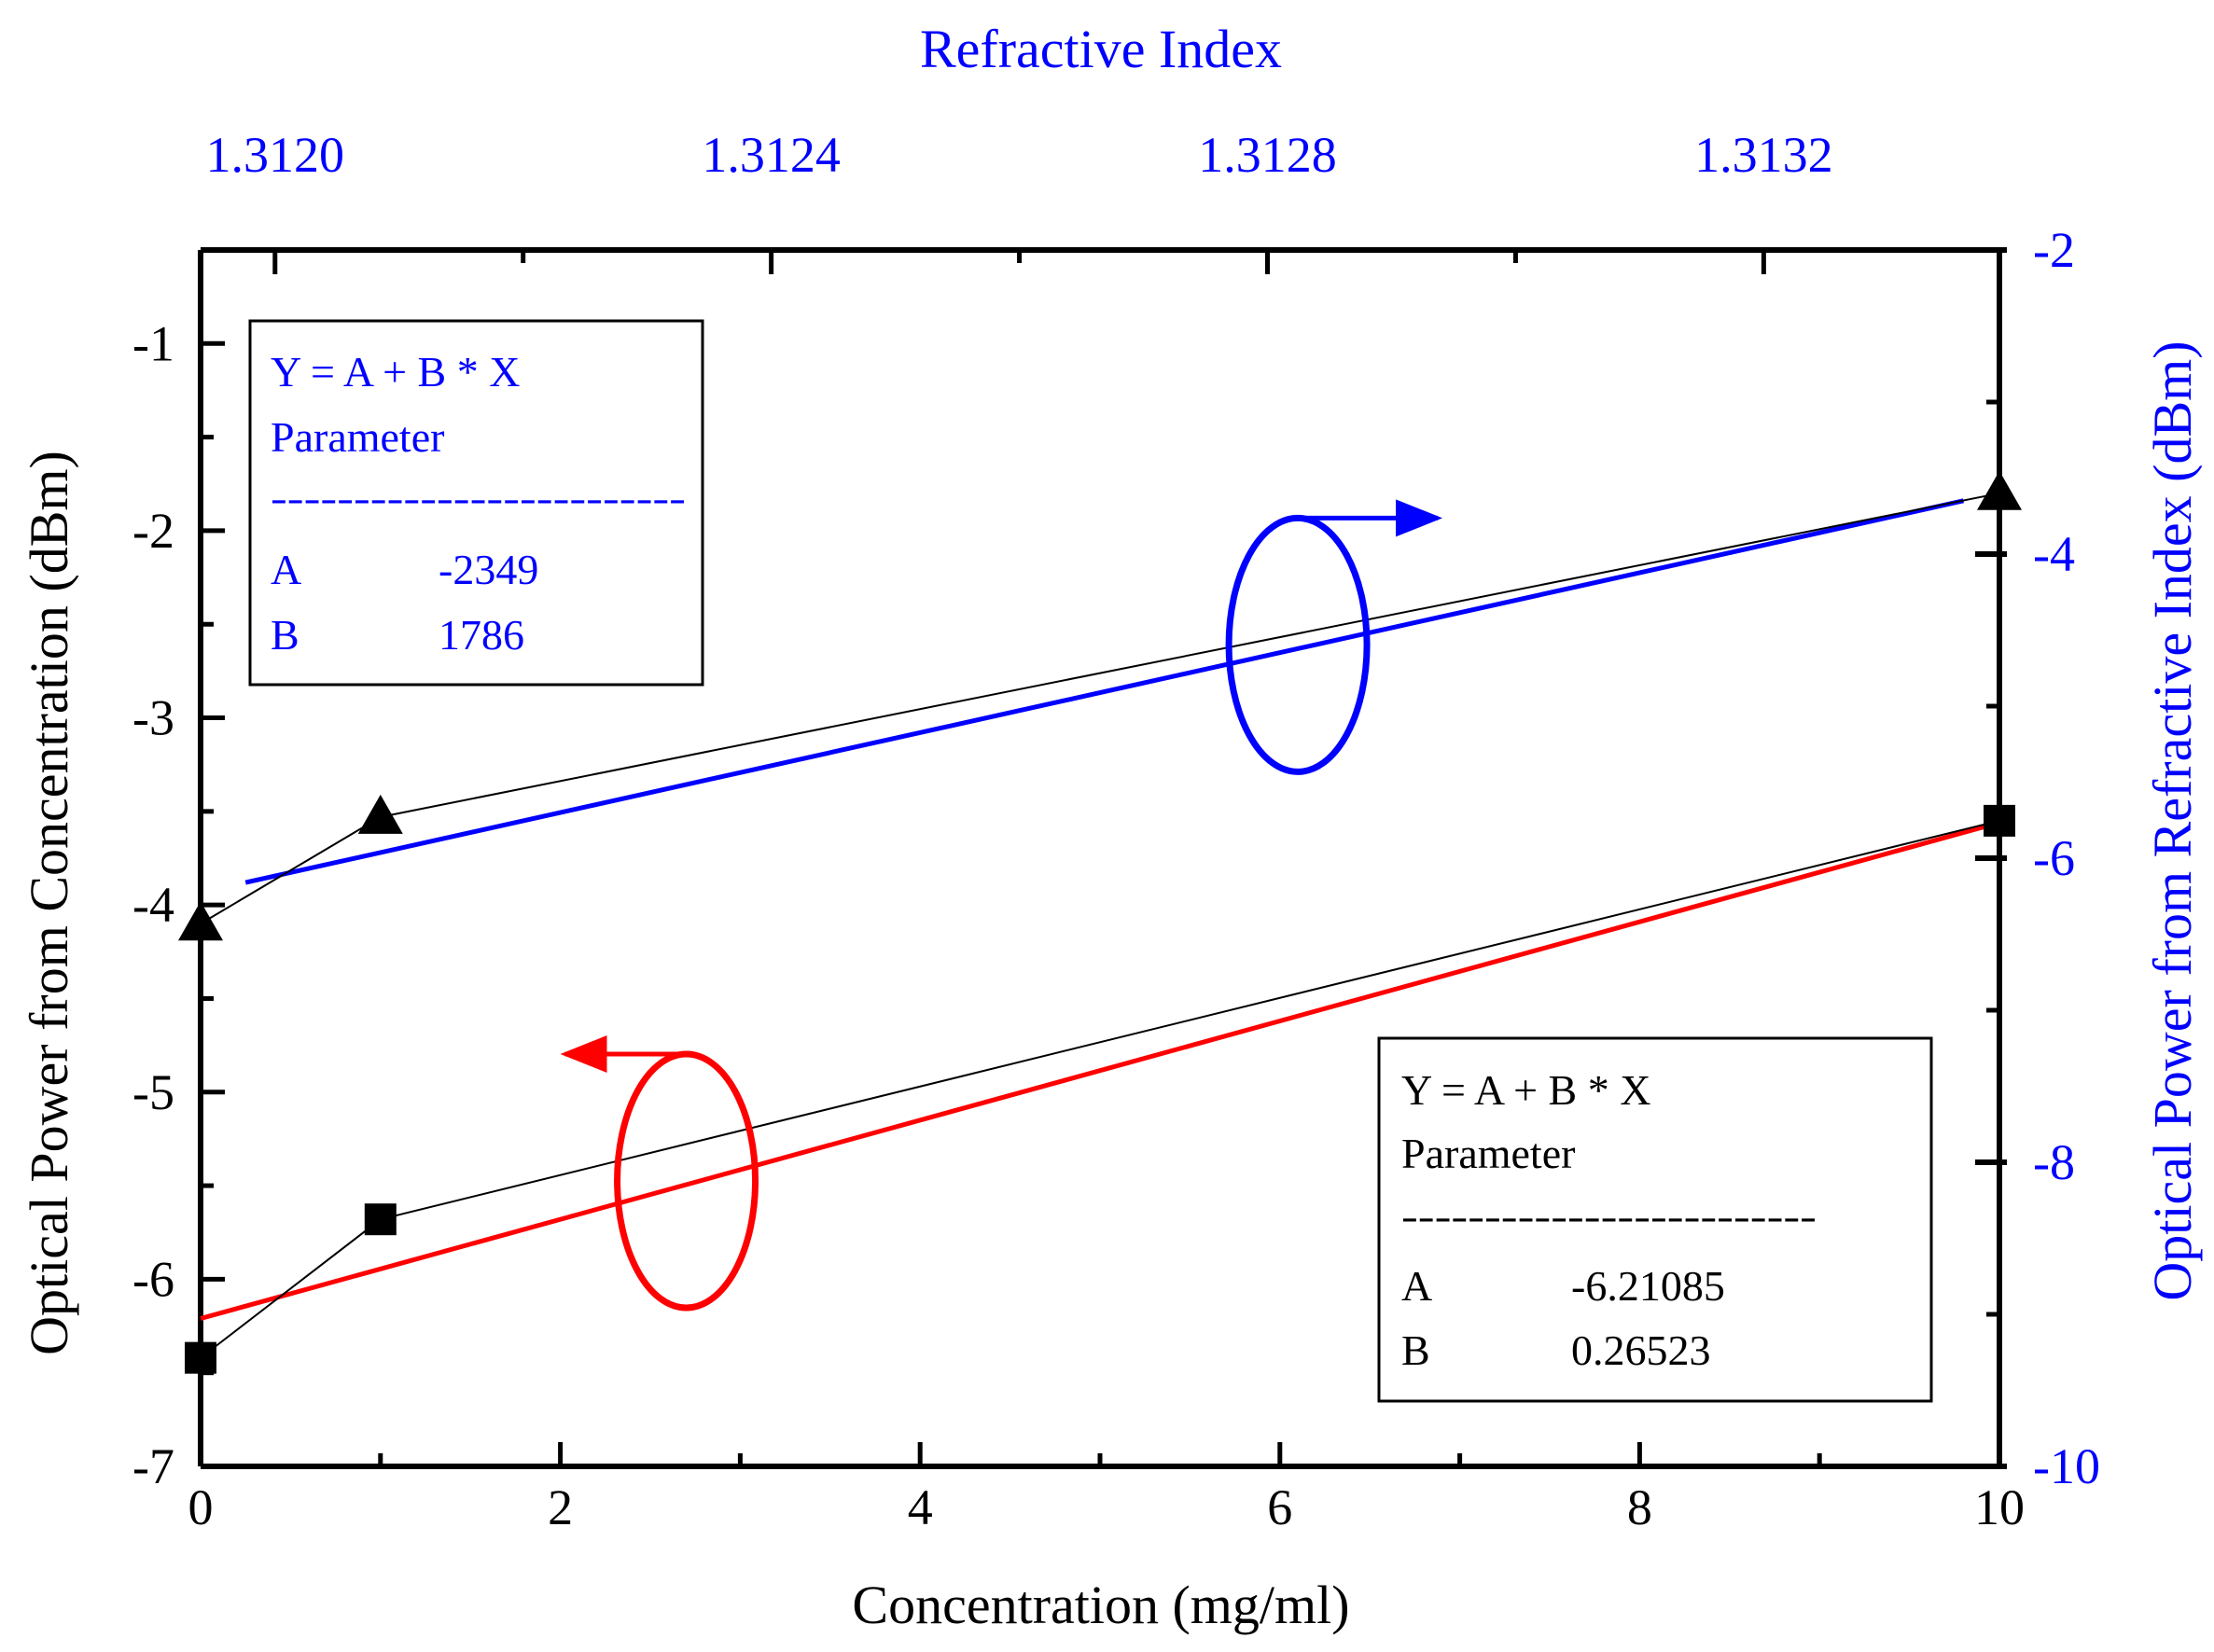  I want to click on x2-axis-title: Refractive Index, so click(1101, 49).